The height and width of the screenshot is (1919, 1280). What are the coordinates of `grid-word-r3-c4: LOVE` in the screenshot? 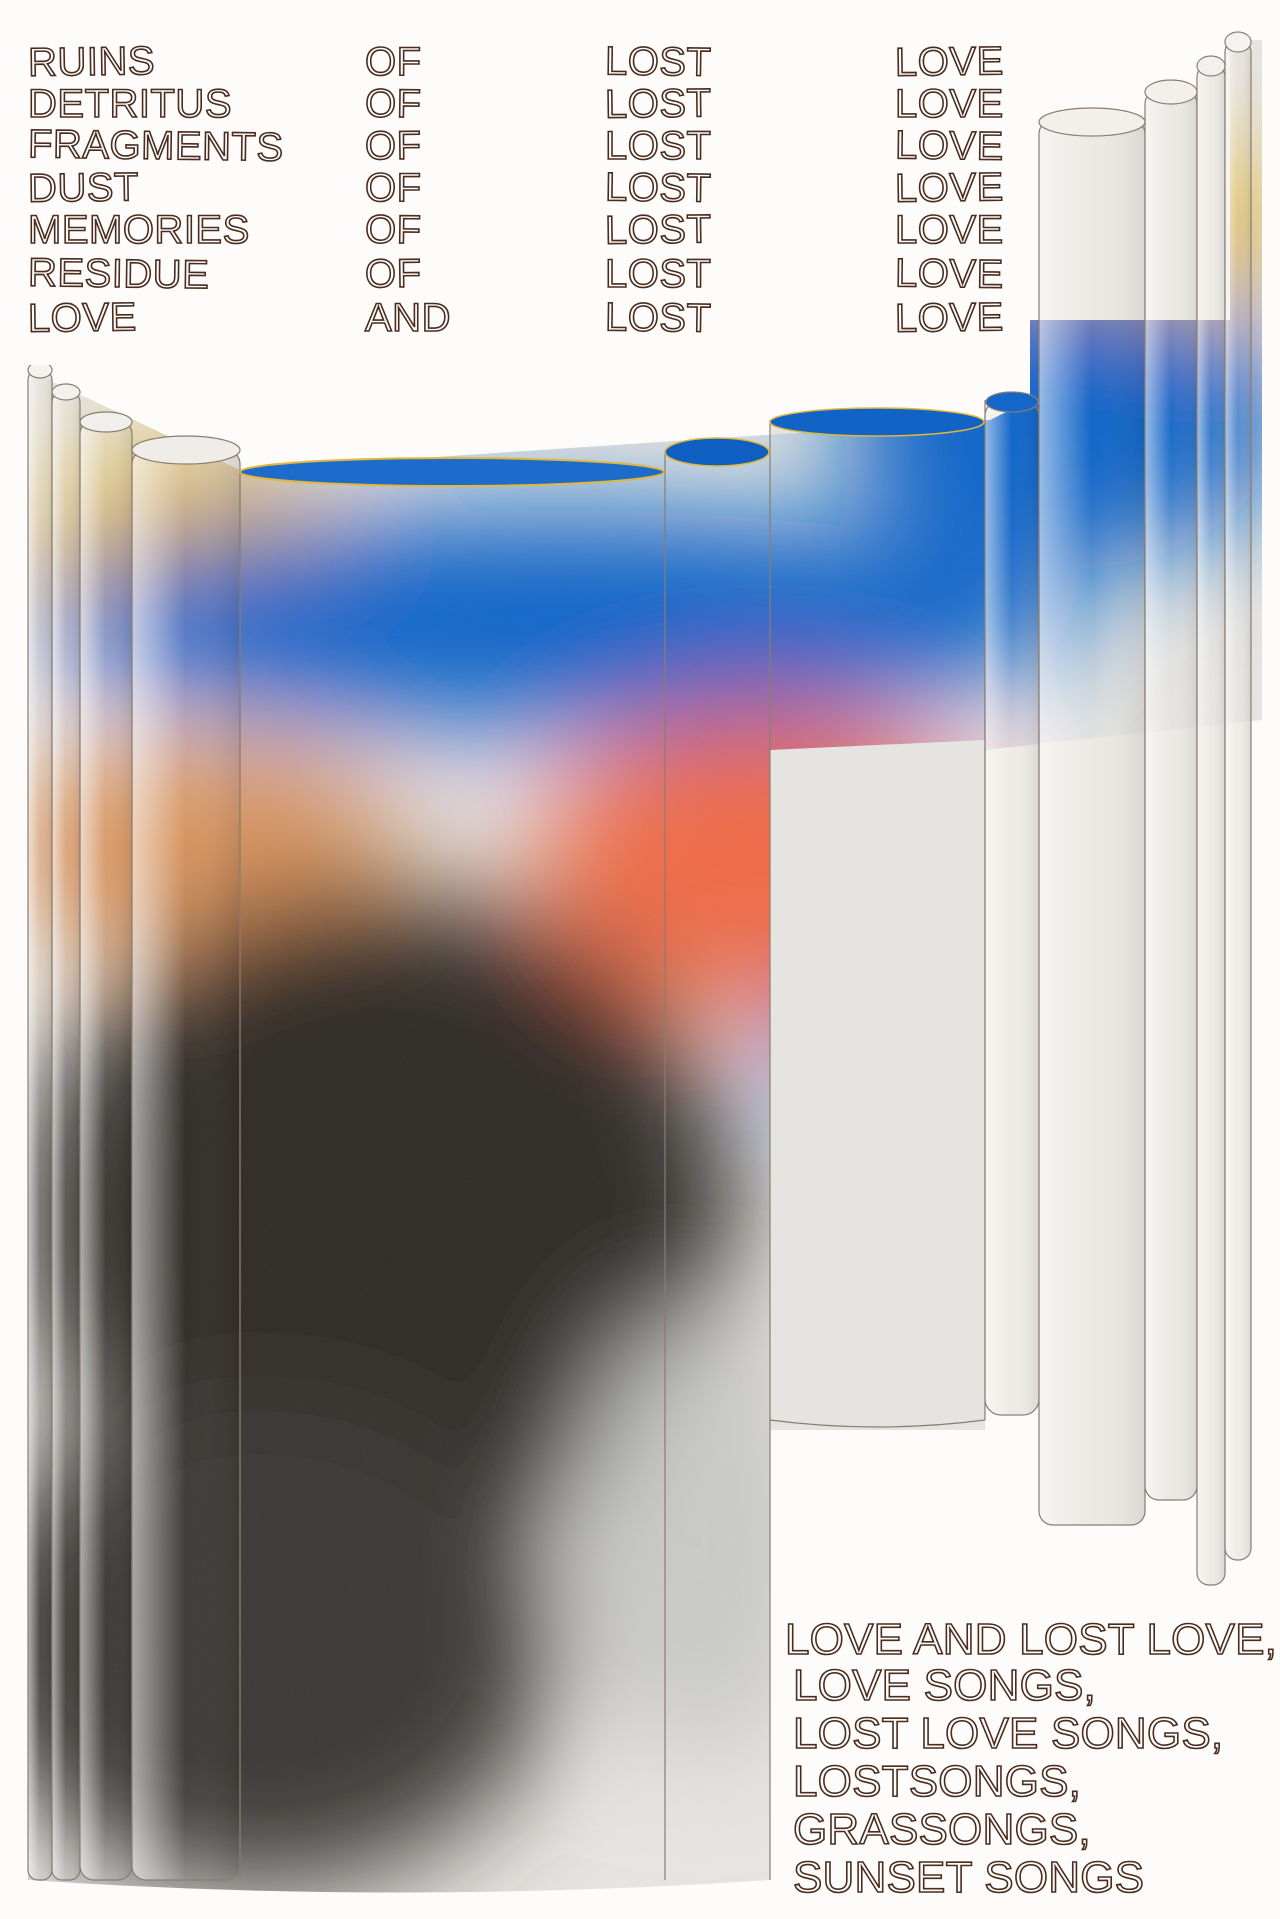 It's located at (949, 145).